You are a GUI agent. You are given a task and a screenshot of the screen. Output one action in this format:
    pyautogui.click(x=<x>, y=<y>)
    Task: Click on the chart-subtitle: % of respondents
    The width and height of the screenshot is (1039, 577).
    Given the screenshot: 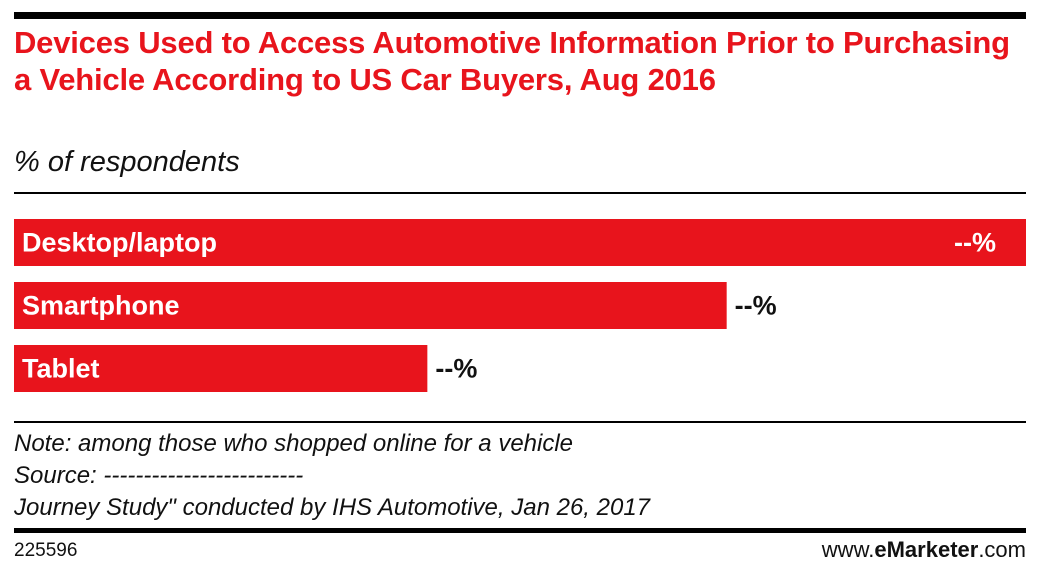 What is the action you would take?
    pyautogui.click(x=127, y=162)
    